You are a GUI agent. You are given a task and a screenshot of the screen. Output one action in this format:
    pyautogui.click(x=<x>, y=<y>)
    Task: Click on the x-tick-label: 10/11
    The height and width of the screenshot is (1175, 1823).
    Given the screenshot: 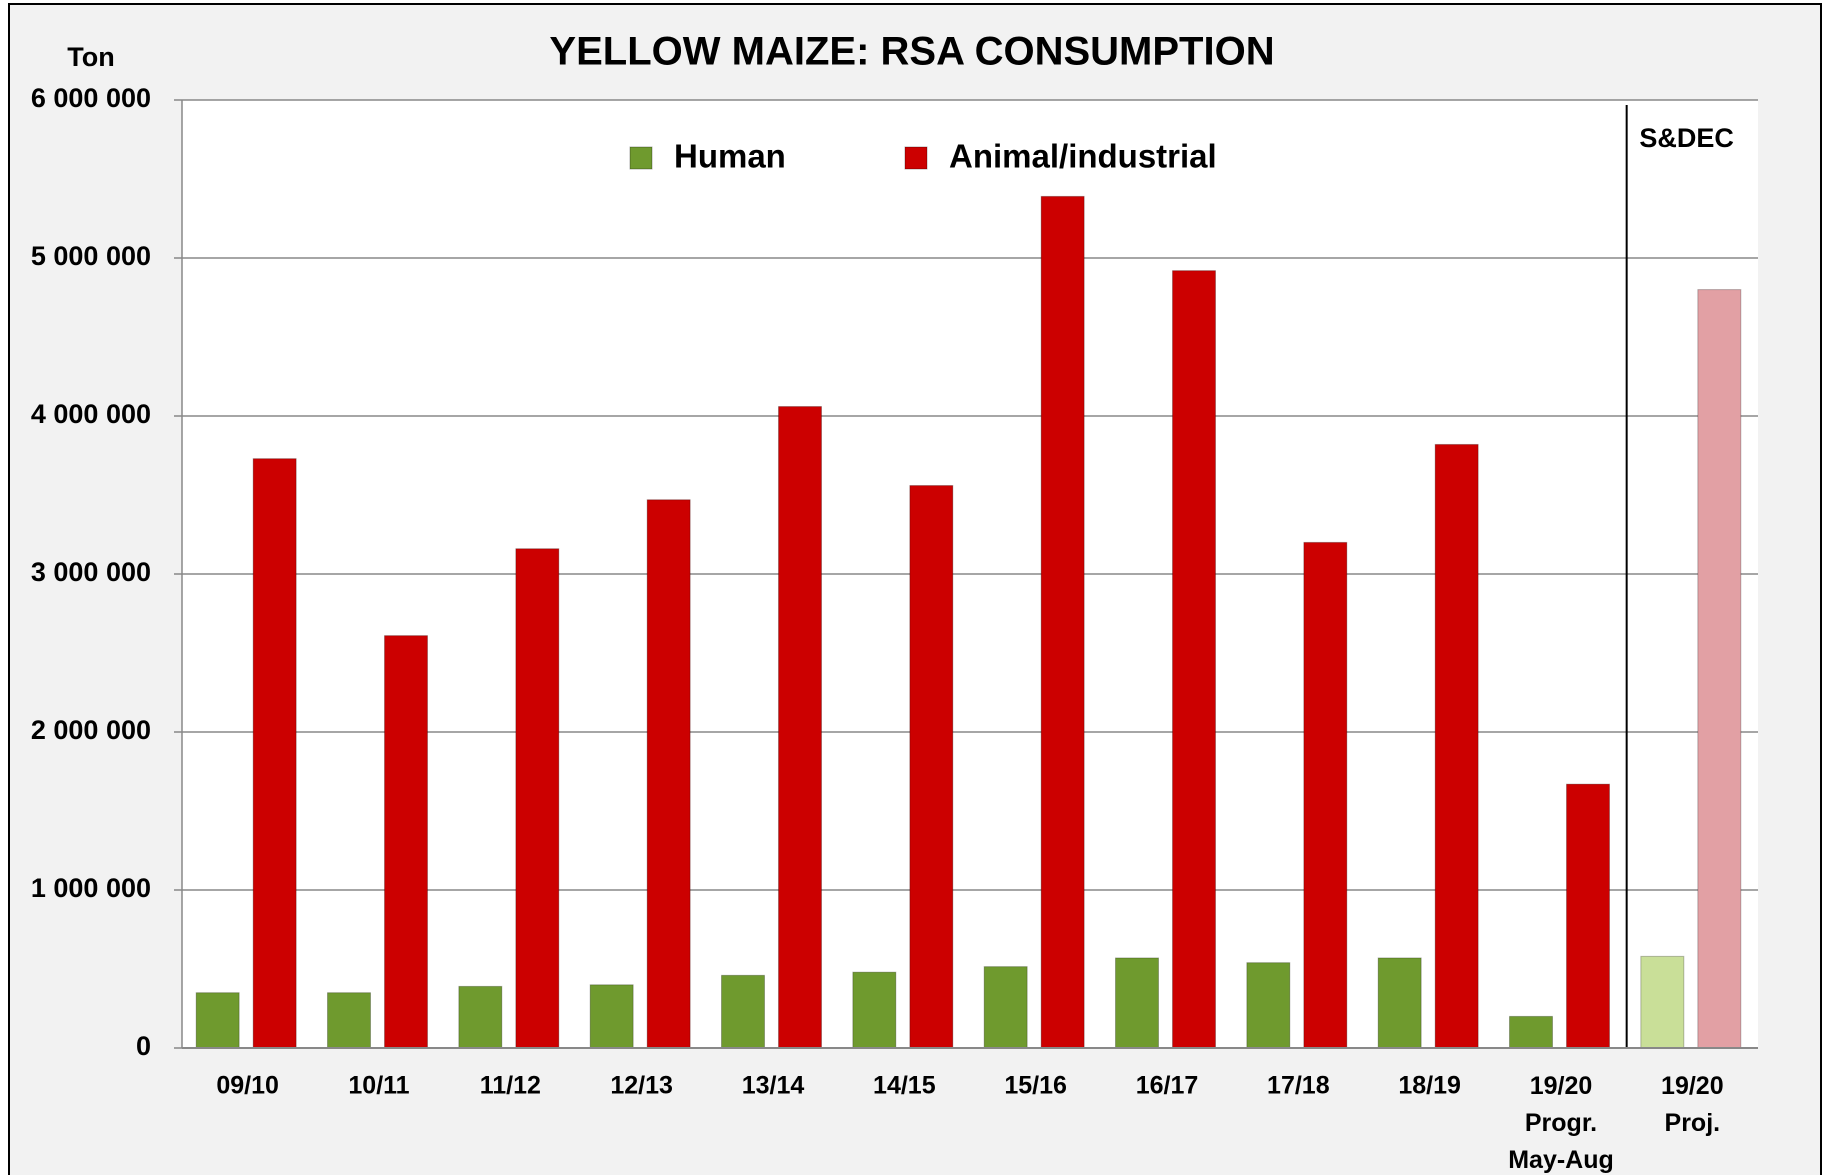 What is the action you would take?
    pyautogui.click(x=378, y=1086)
    